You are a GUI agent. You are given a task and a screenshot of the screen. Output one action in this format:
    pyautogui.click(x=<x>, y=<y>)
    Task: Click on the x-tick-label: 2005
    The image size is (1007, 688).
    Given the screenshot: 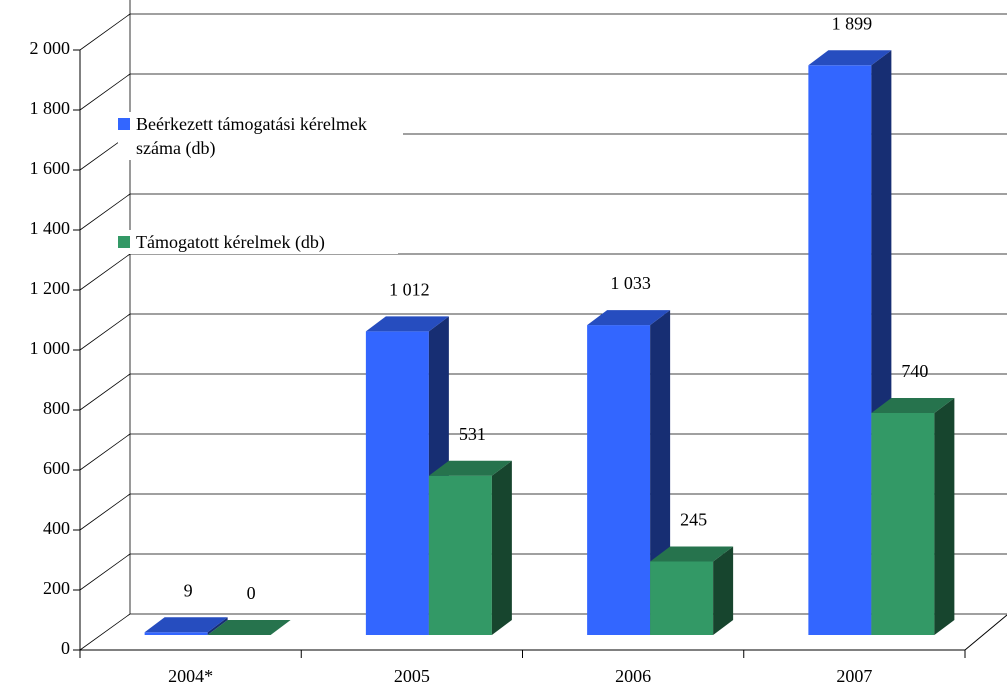 What is the action you would take?
    pyautogui.click(x=412, y=676)
    